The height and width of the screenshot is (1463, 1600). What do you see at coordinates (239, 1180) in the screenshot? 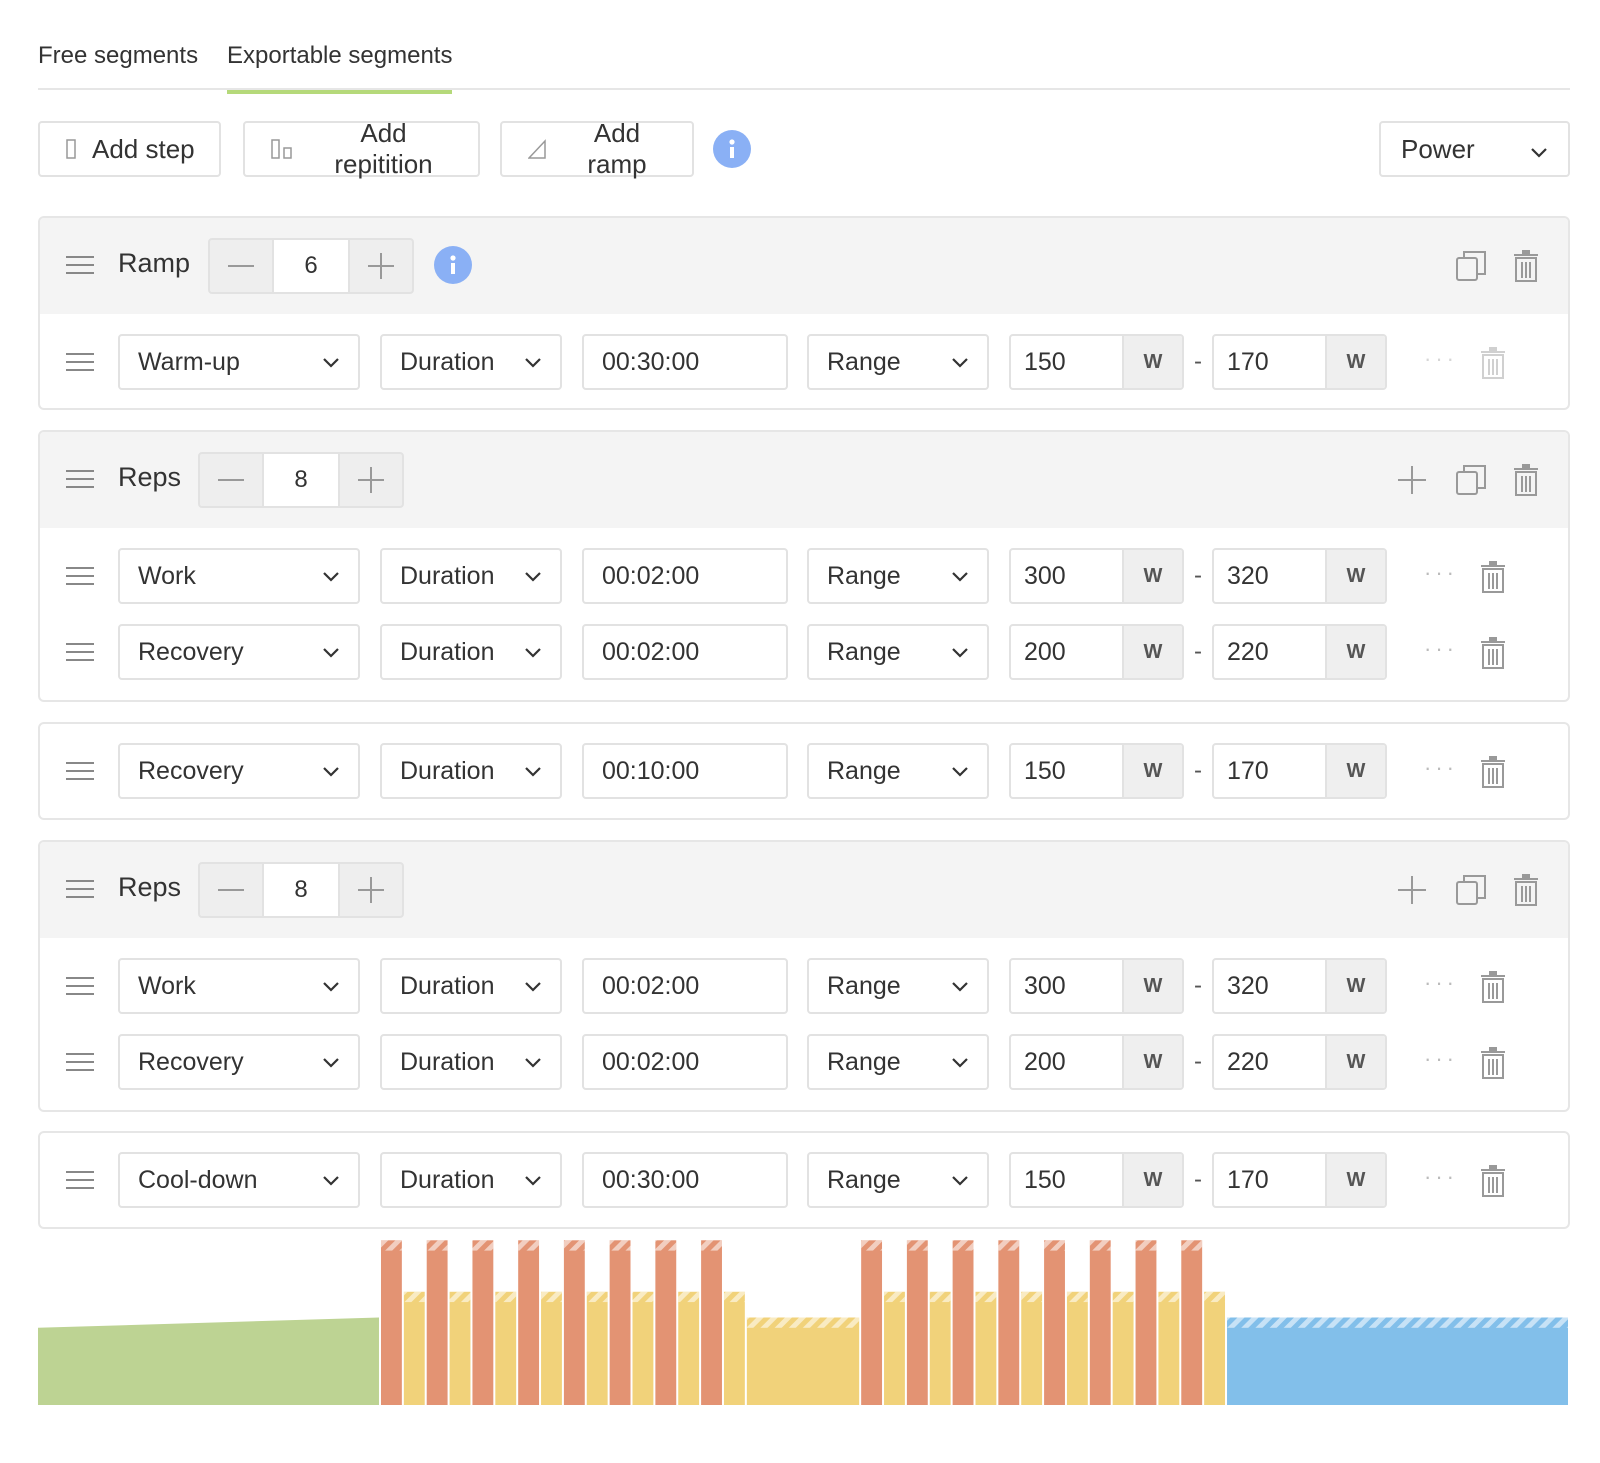
I see `step-type-select: Cool-down` at bounding box center [239, 1180].